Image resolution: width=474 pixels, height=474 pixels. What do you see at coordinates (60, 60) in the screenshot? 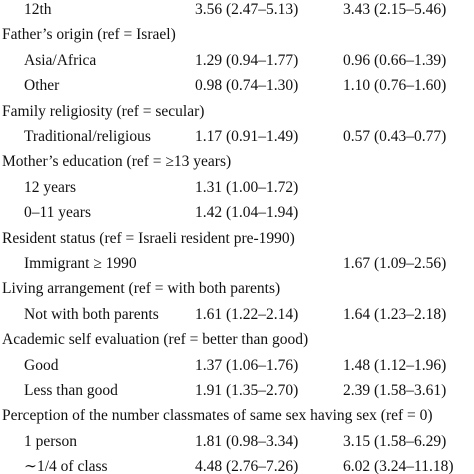
I see `row-label: Asia/Africa` at bounding box center [60, 60].